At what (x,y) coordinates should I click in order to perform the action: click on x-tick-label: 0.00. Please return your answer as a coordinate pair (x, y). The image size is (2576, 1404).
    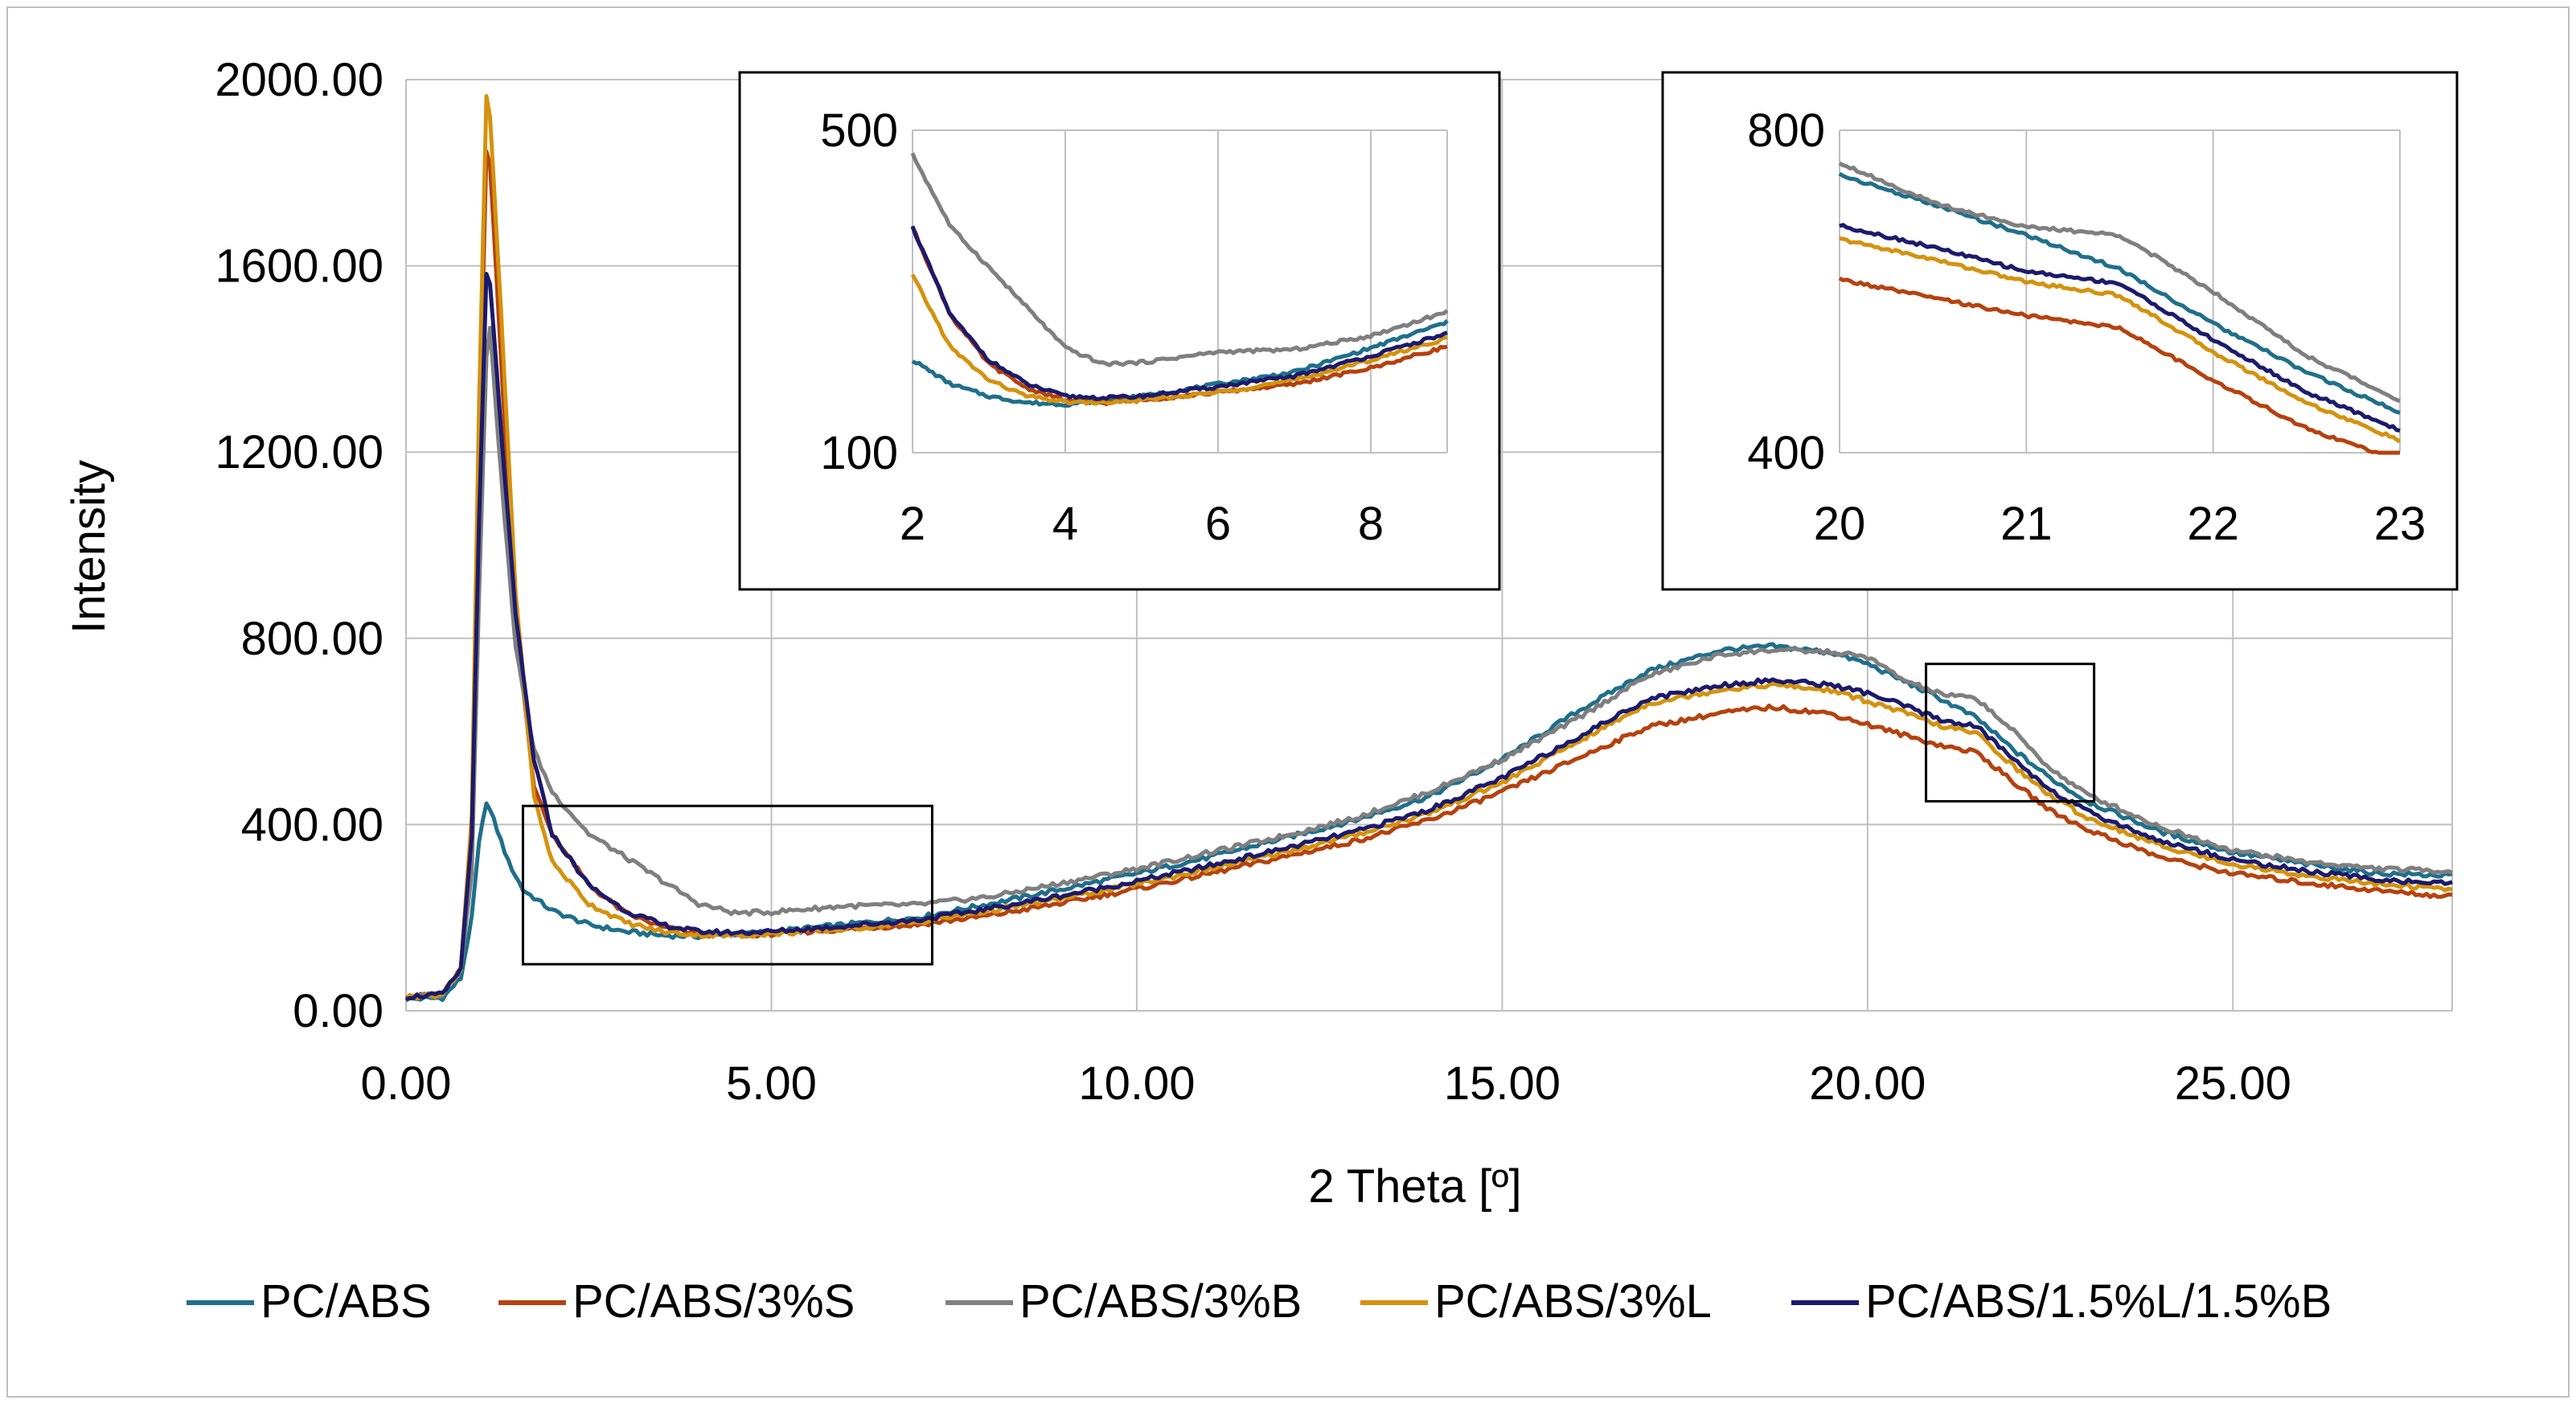
    Looking at the image, I should click on (406, 1084).